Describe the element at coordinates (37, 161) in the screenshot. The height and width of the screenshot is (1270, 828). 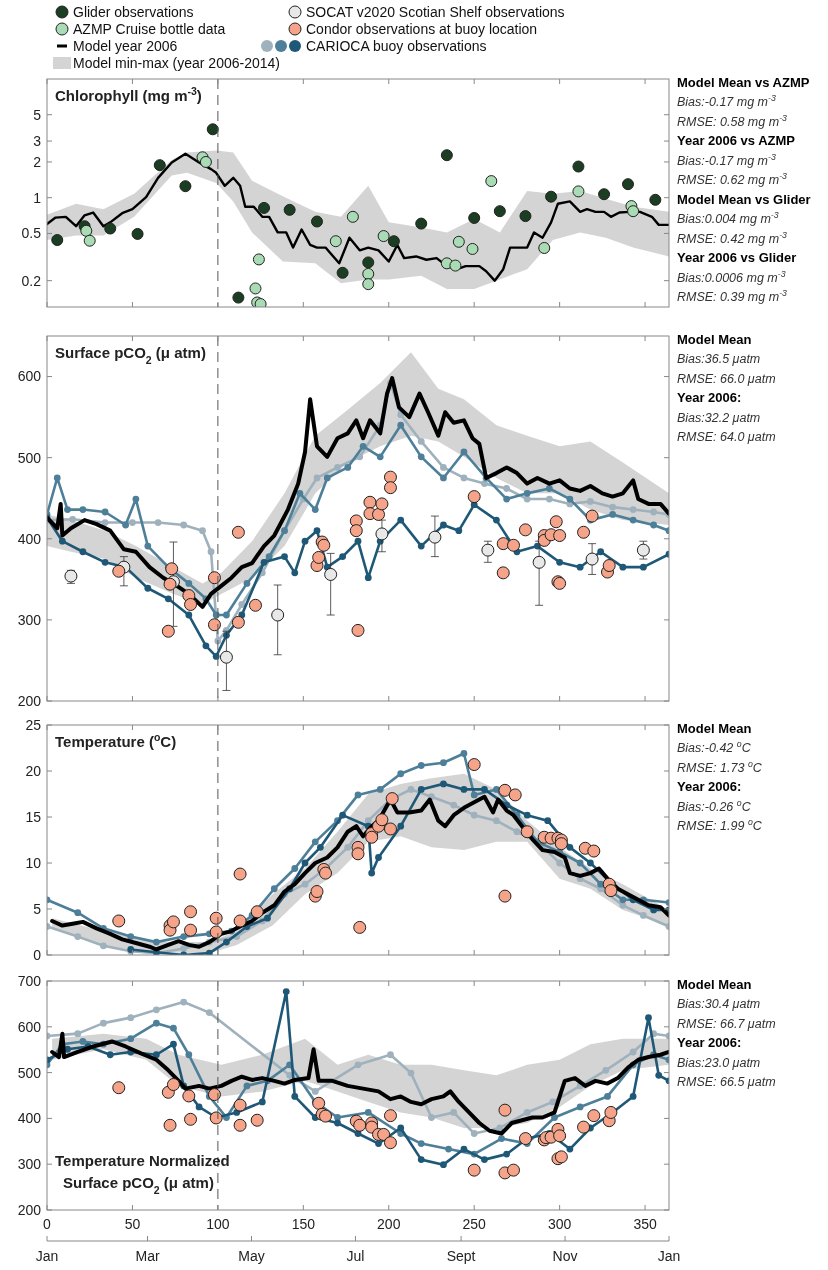
I see `y-tick-label: 2` at that location.